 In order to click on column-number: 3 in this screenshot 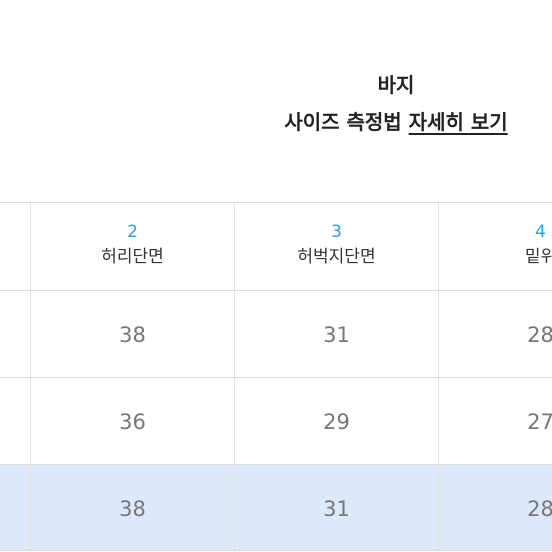, I will do `click(336, 232)`.